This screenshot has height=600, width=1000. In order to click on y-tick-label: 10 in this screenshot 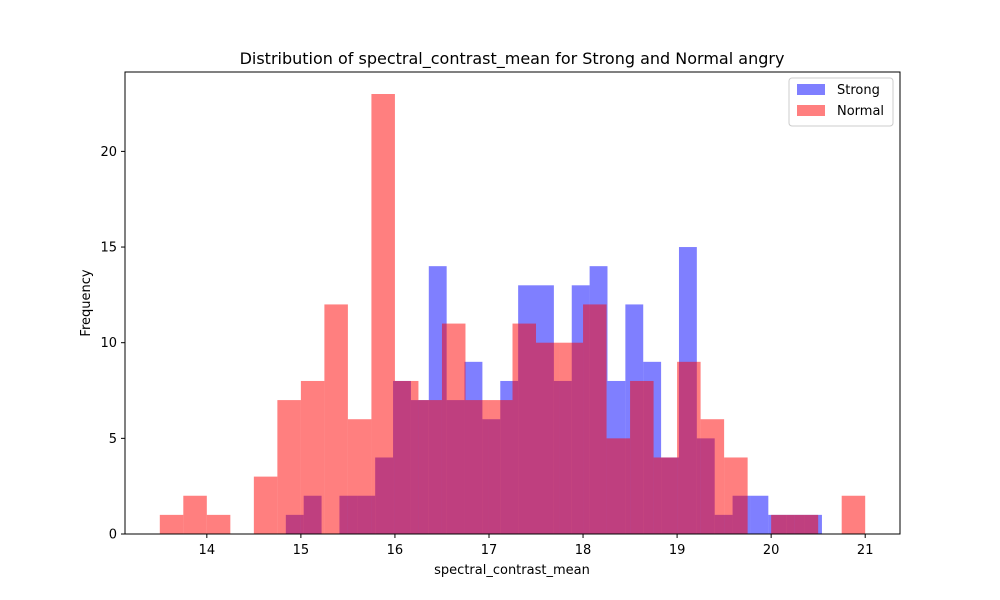, I will do `click(108, 343)`.